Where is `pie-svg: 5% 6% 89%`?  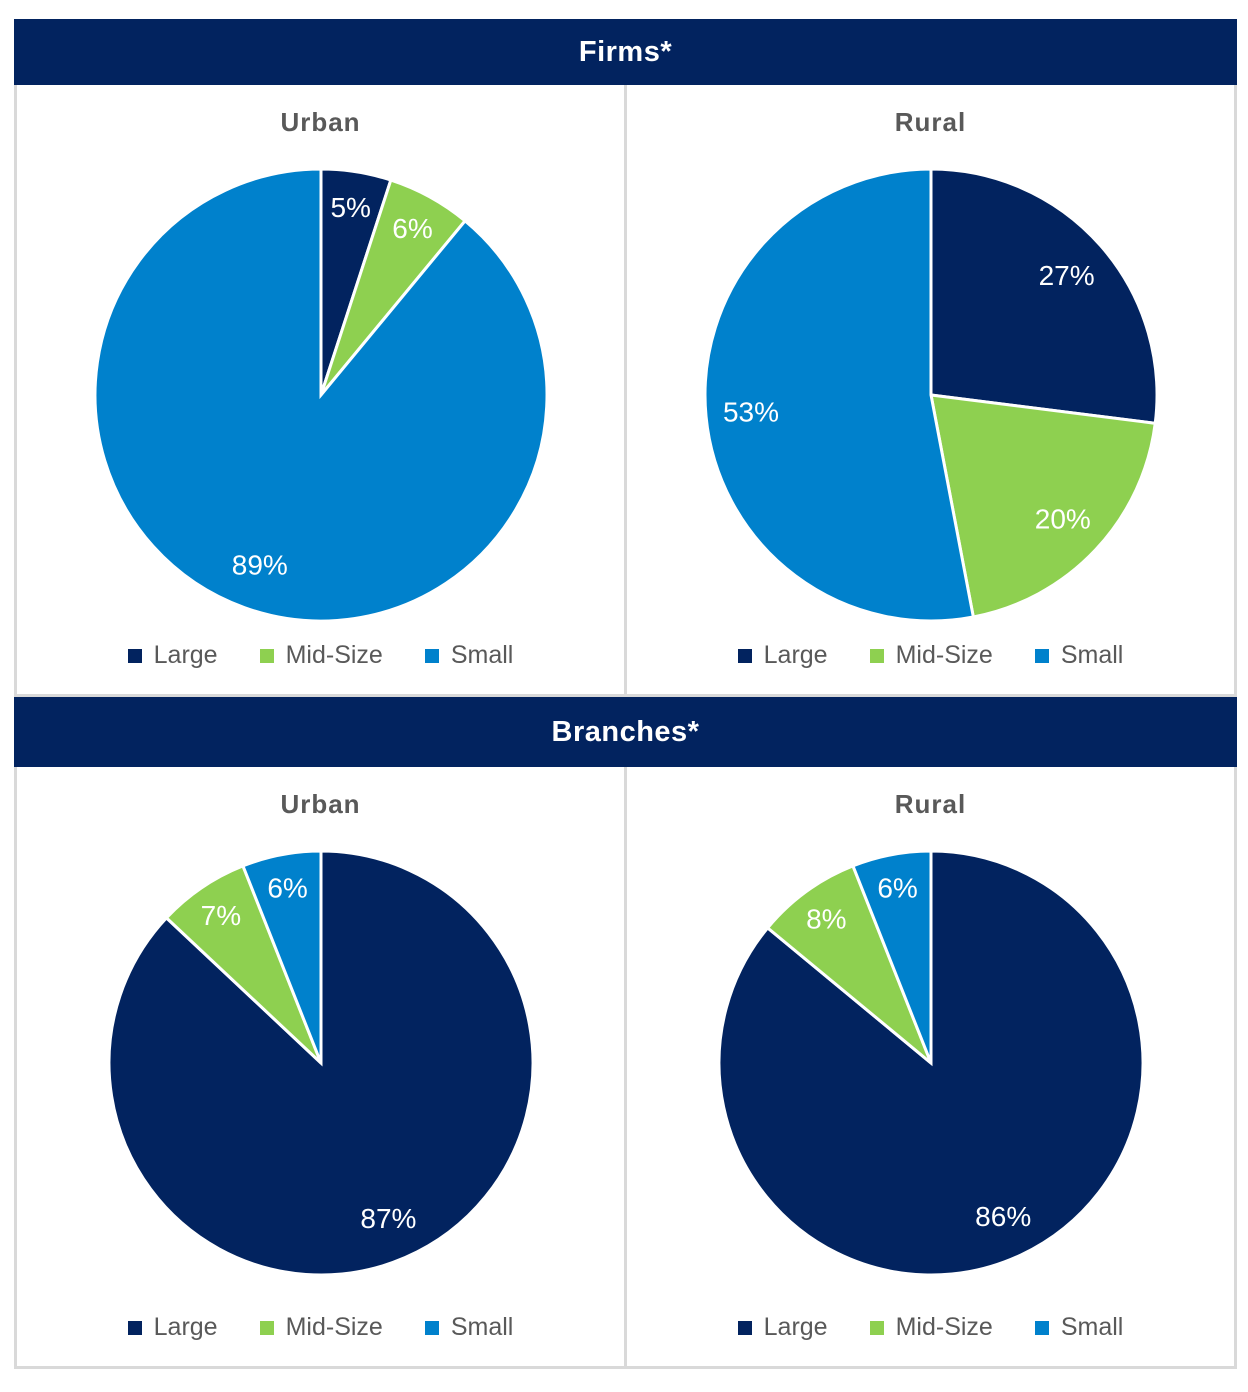 pie-svg: 5% 6% 89% is located at coordinates (321, 395).